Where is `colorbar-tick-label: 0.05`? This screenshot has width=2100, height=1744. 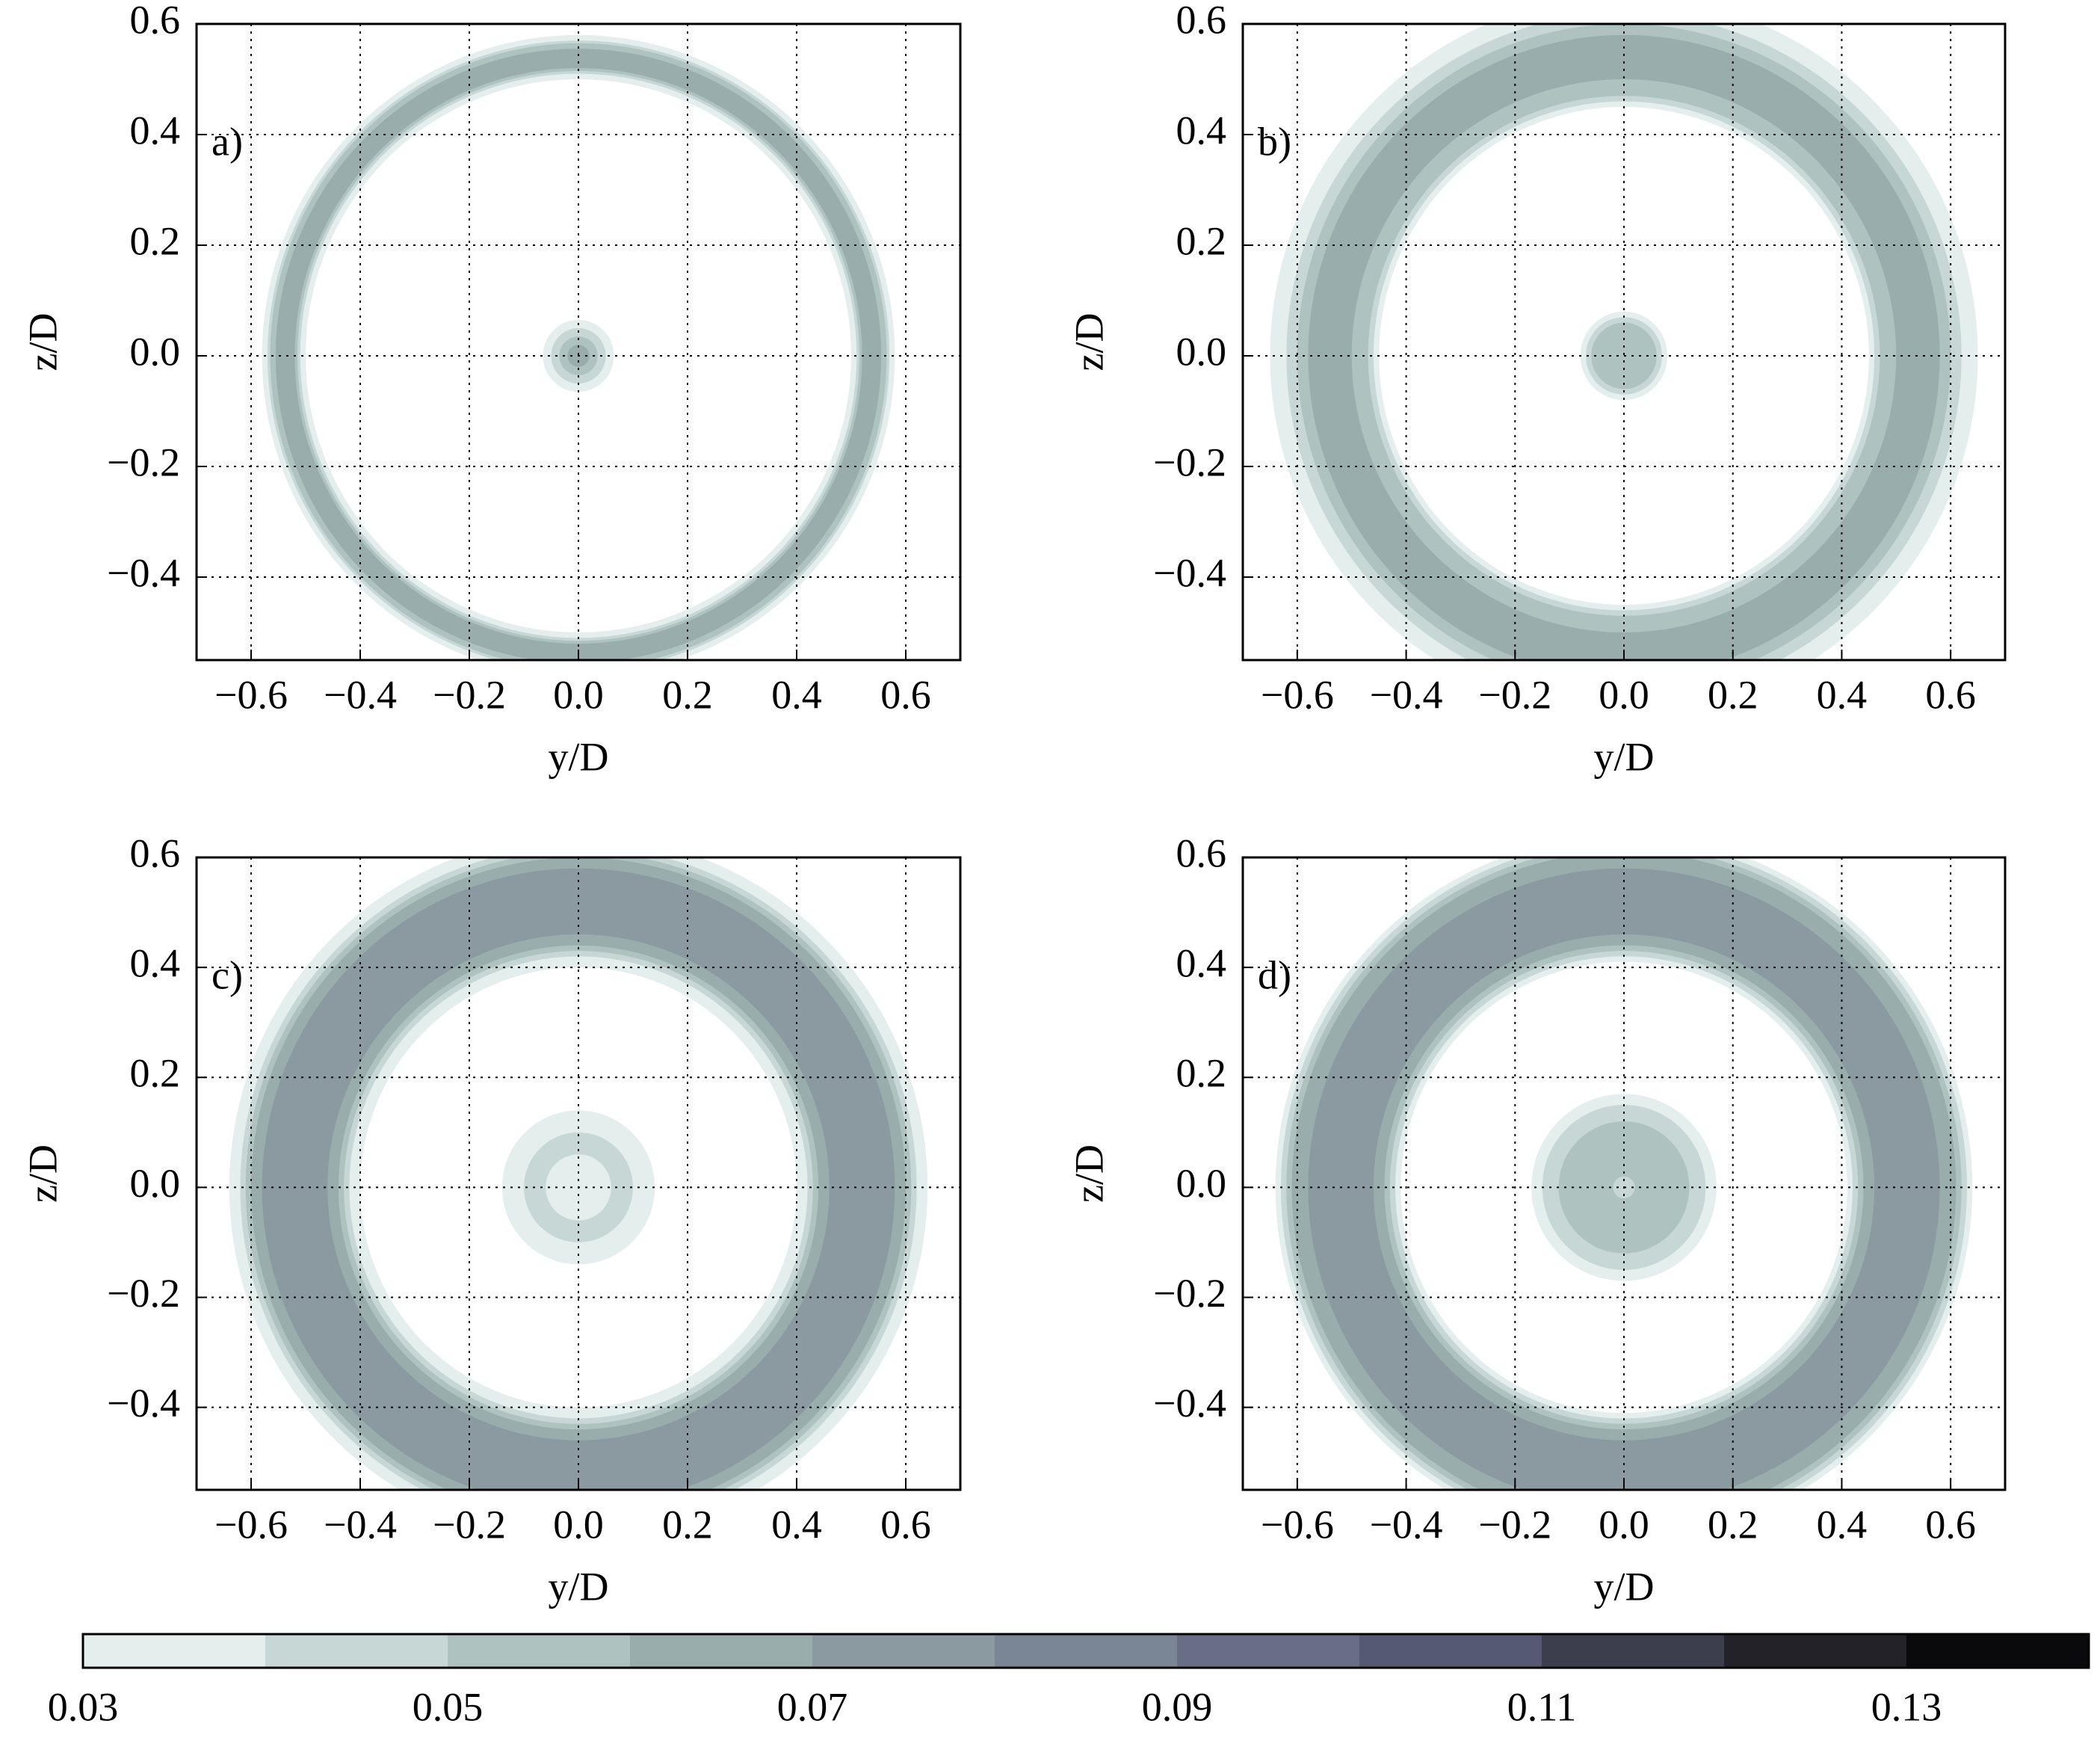 colorbar-tick-label: 0.05 is located at coordinates (448, 1706).